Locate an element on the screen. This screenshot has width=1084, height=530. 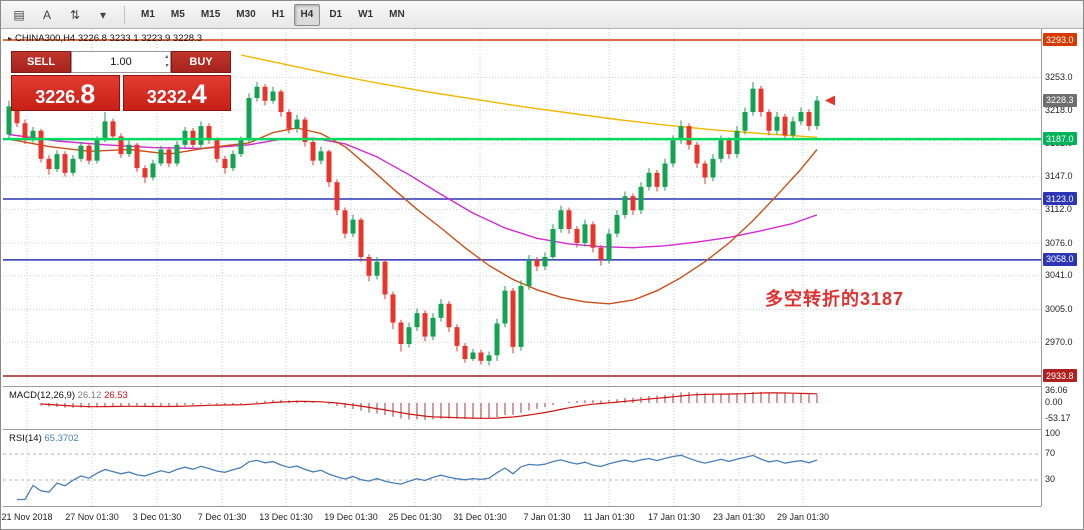
timeframe-button-M30: M30 is located at coordinates (246, 14).